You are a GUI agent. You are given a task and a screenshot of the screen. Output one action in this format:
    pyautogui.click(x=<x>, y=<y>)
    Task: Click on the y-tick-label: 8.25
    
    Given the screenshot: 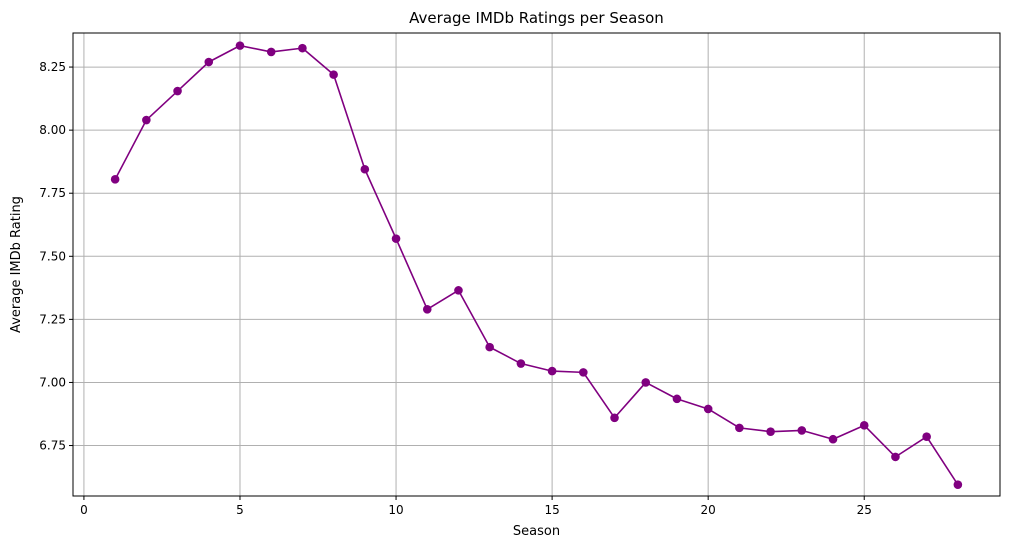 What is the action you would take?
    pyautogui.click(x=52, y=67)
    